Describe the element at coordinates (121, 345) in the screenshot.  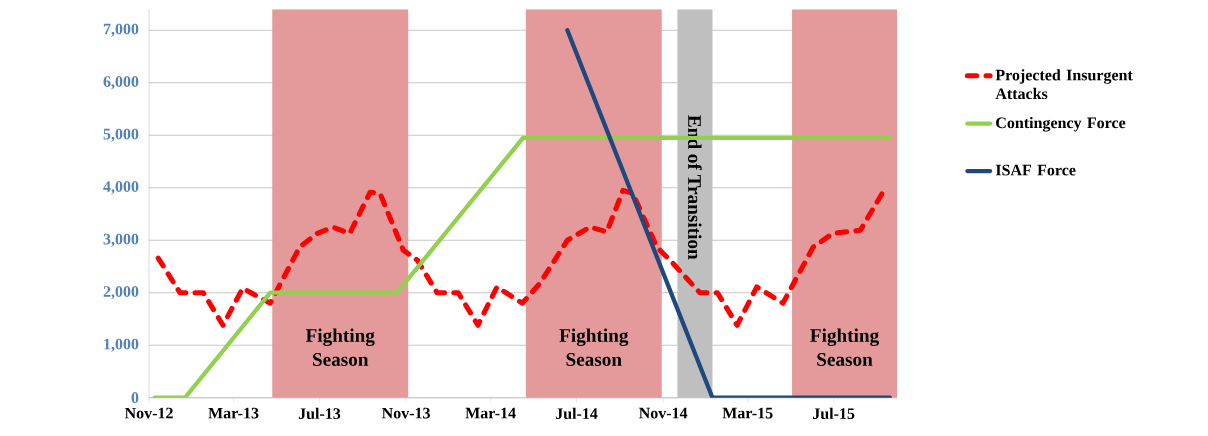
I see `y-tick-label: 1,000` at that location.